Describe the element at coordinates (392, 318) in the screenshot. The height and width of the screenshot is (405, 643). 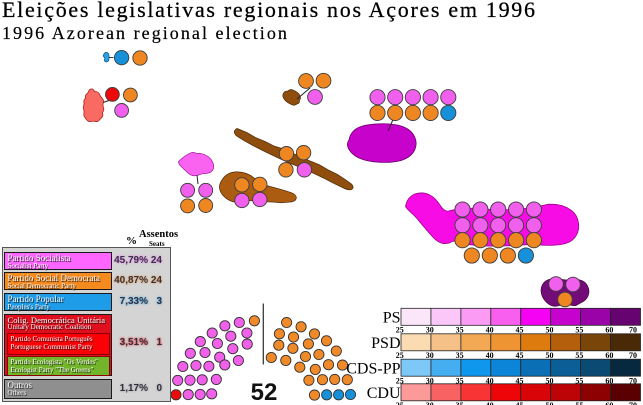
I see `svg-text: PS` at that location.